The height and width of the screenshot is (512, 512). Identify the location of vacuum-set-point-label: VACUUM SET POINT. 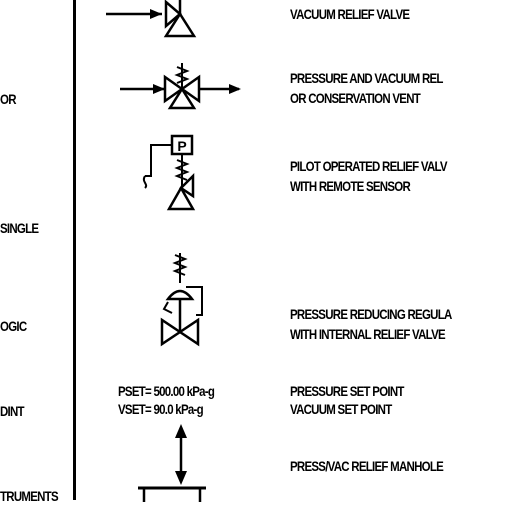
(341, 409).